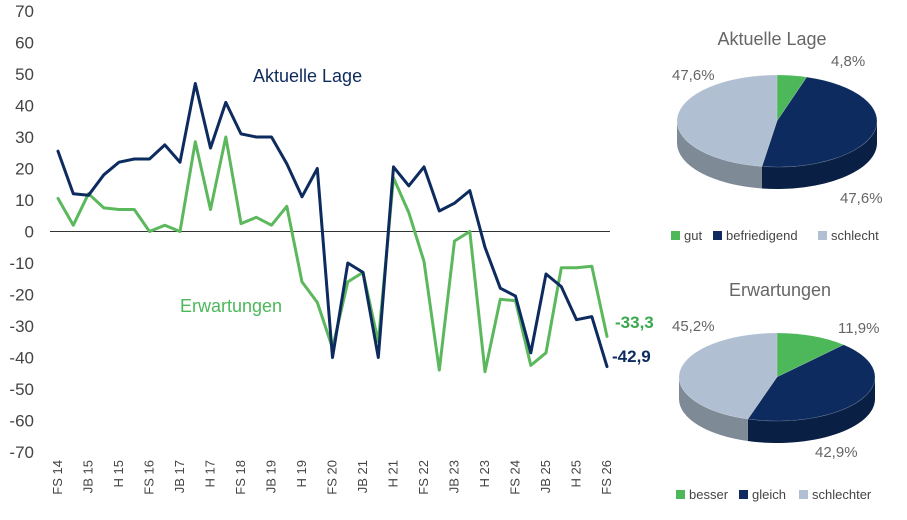 The image size is (907, 520). What do you see at coordinates (21, 263) in the screenshot?
I see `y-tick-label: -10` at bounding box center [21, 263].